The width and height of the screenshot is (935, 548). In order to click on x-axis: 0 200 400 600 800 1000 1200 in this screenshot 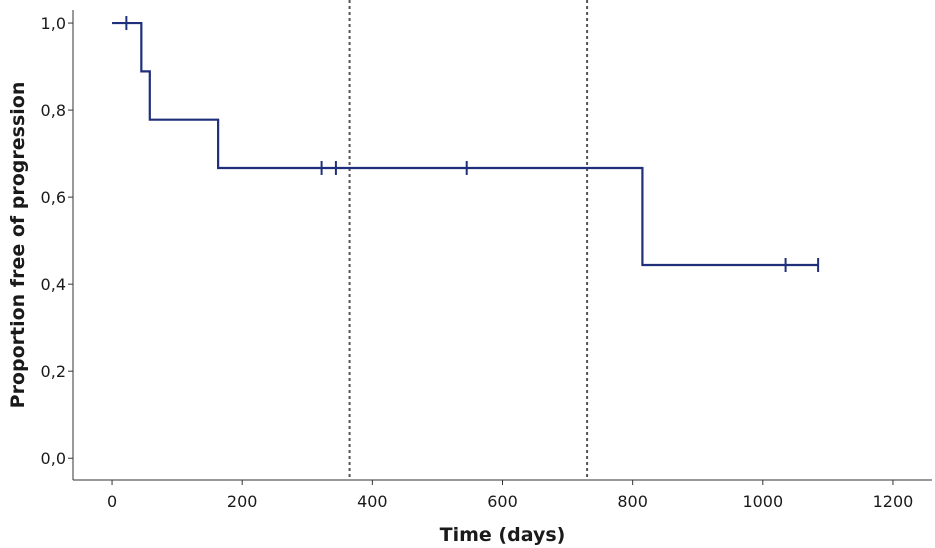, I will do `click(502, 495)`.